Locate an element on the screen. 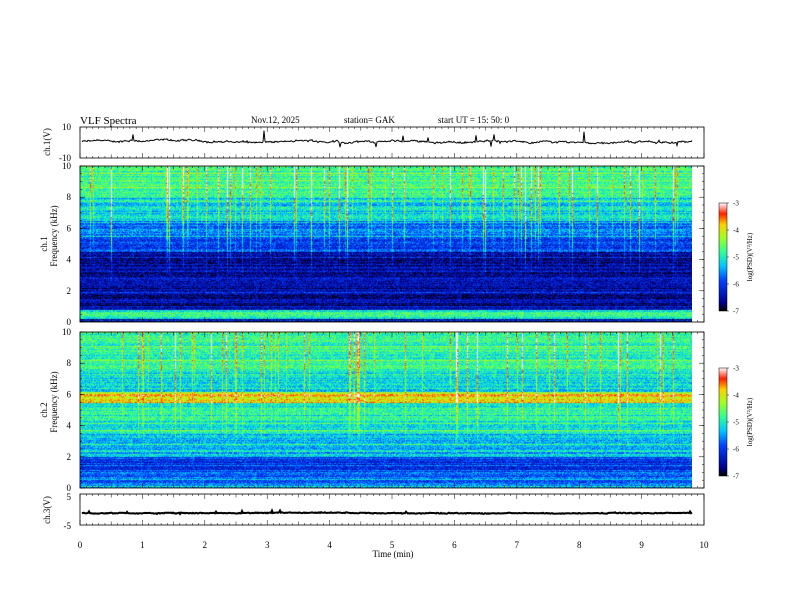 This screenshot has height=612, width=792. x-tick-label: 6 is located at coordinates (454, 545).